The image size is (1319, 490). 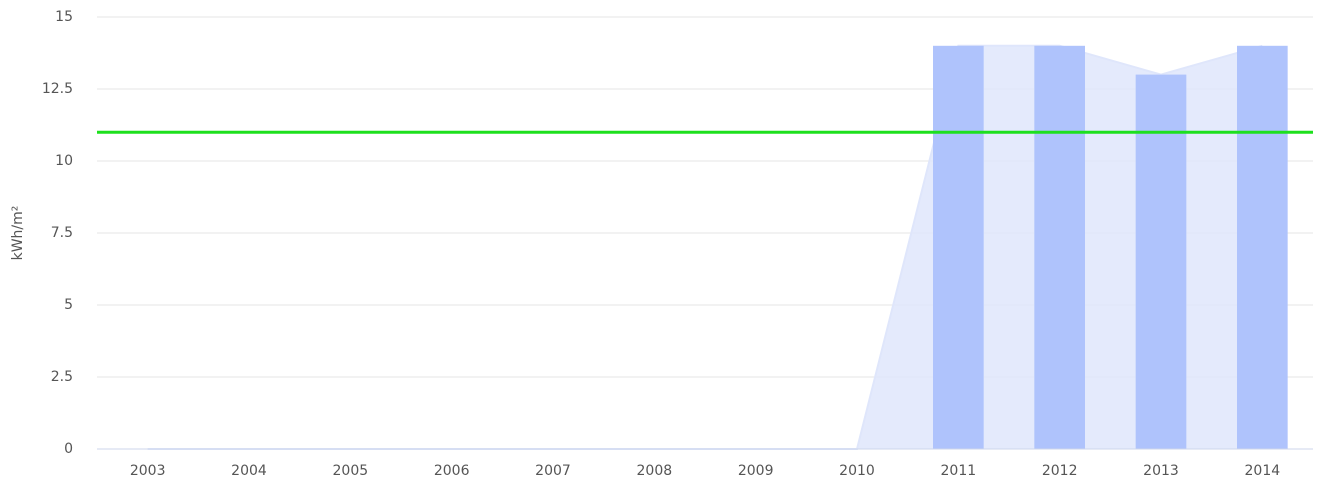 I want to click on x-tick-label: 2004, so click(x=249, y=471).